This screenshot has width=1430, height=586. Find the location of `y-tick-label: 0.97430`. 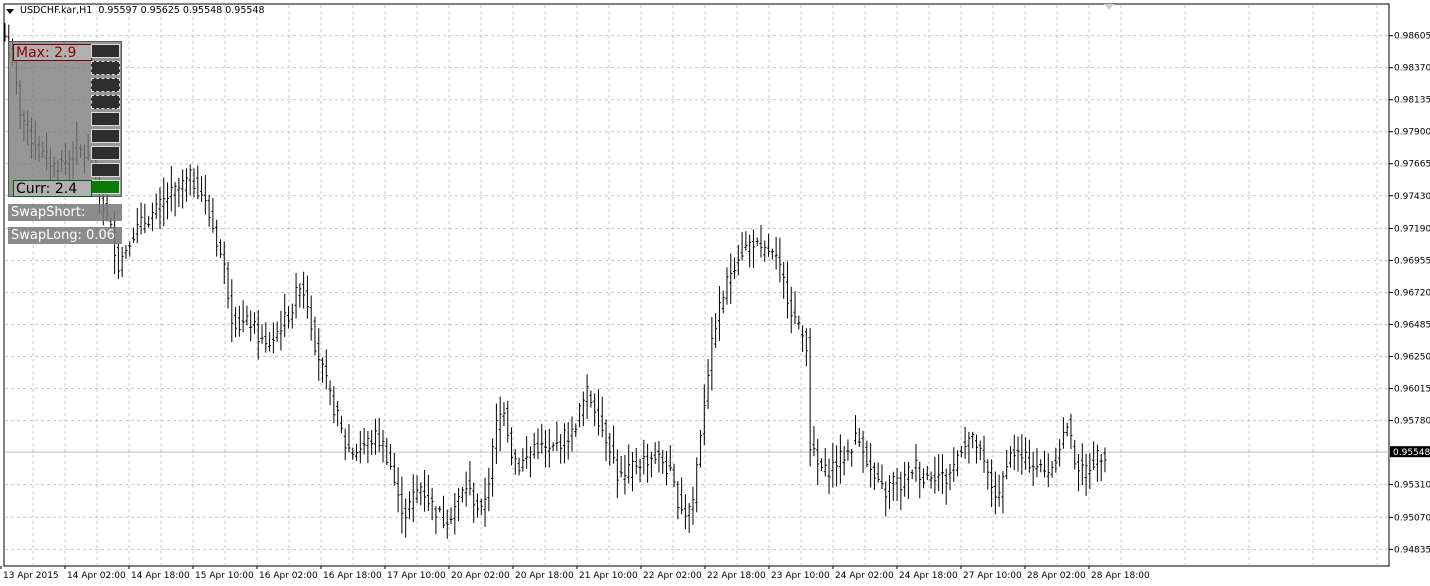

y-tick-label: 0.97430 is located at coordinates (1412, 197).